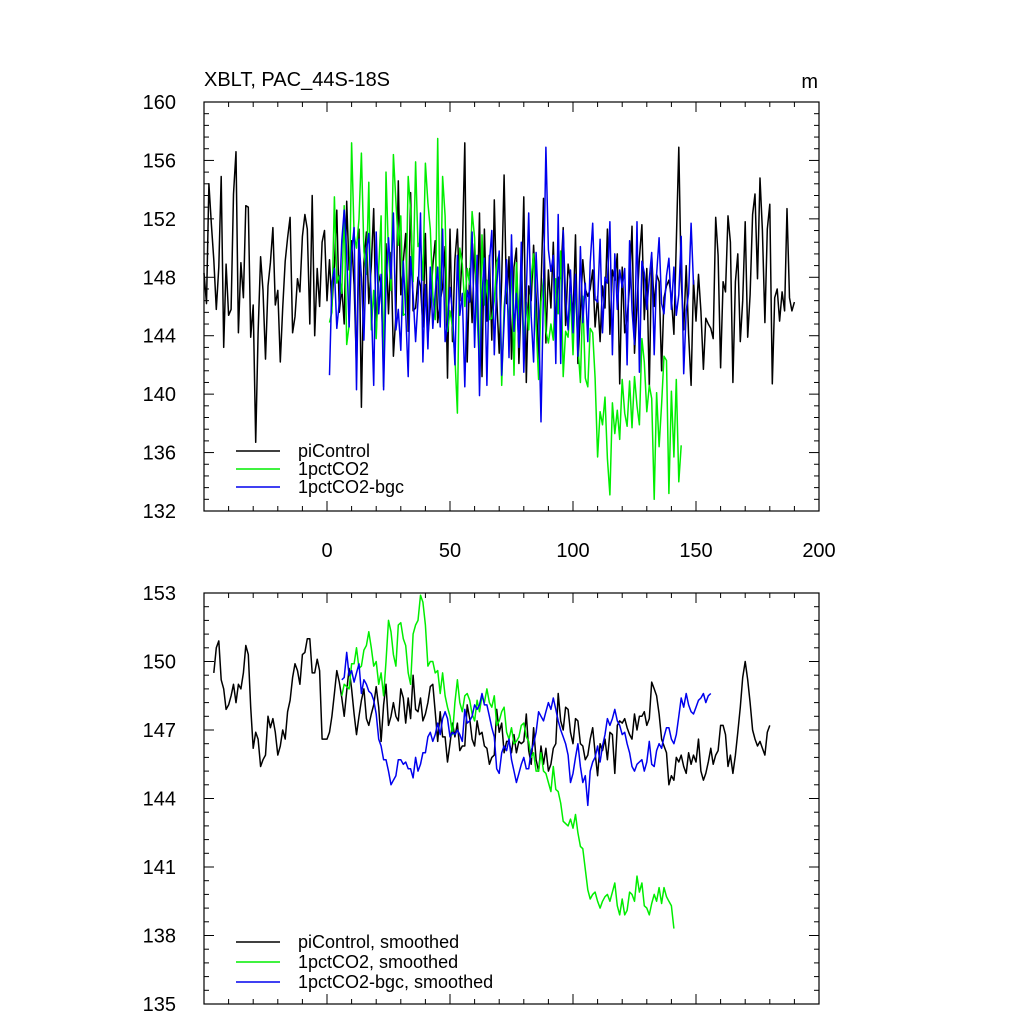  What do you see at coordinates (334, 451) in the screenshot?
I see `legend-label: piControl` at bounding box center [334, 451].